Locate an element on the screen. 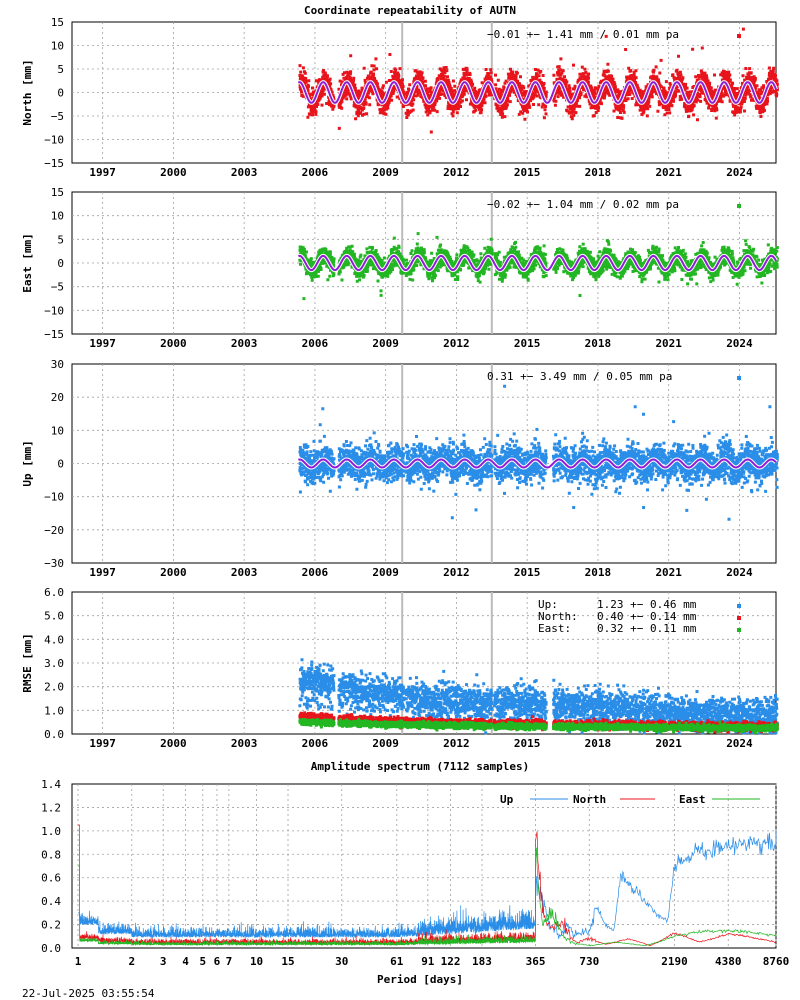 The image size is (800, 1000). spectrum-xtick-label: 2190 is located at coordinates (674, 961).